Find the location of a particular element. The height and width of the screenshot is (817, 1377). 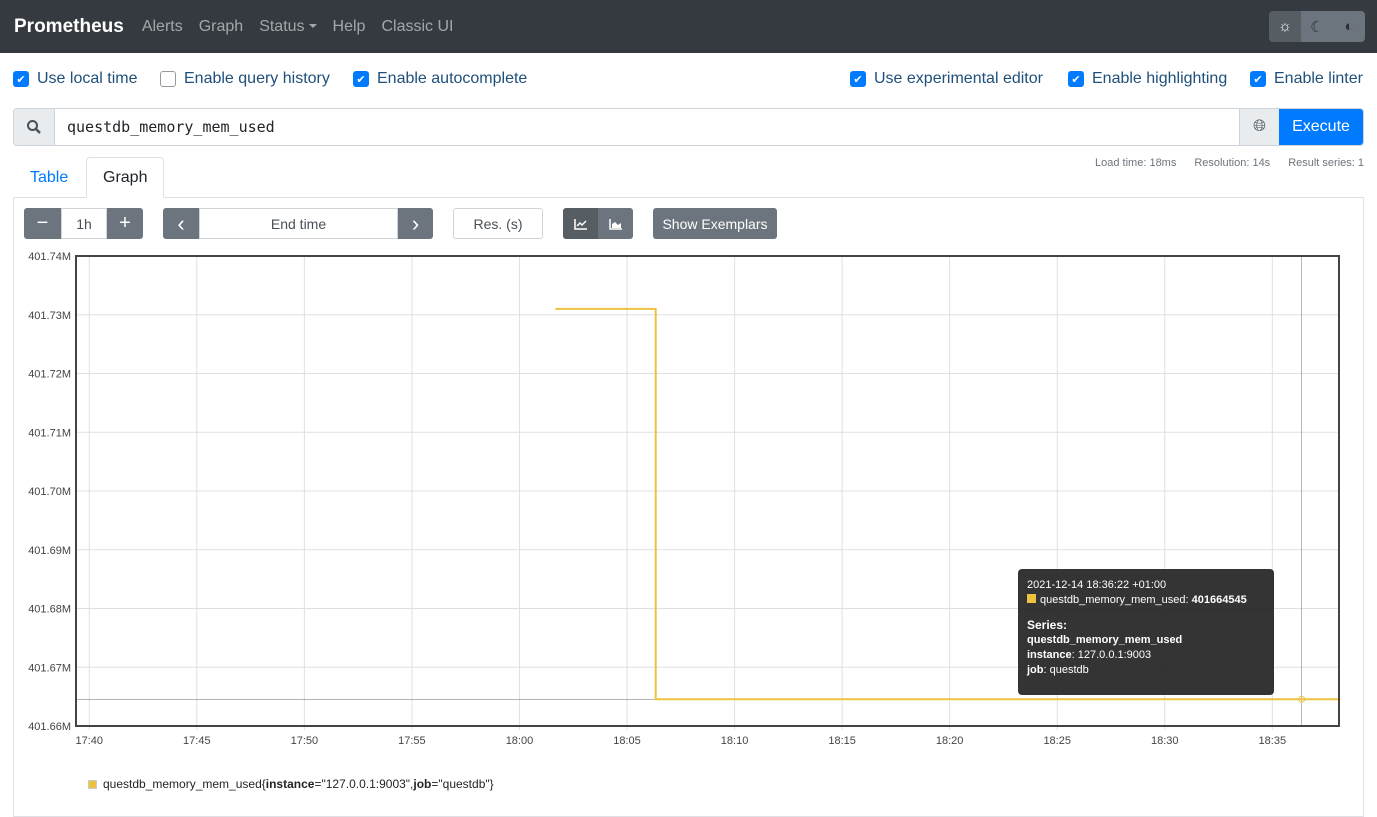

option-label: Enable highlighting is located at coordinates (1160, 78).